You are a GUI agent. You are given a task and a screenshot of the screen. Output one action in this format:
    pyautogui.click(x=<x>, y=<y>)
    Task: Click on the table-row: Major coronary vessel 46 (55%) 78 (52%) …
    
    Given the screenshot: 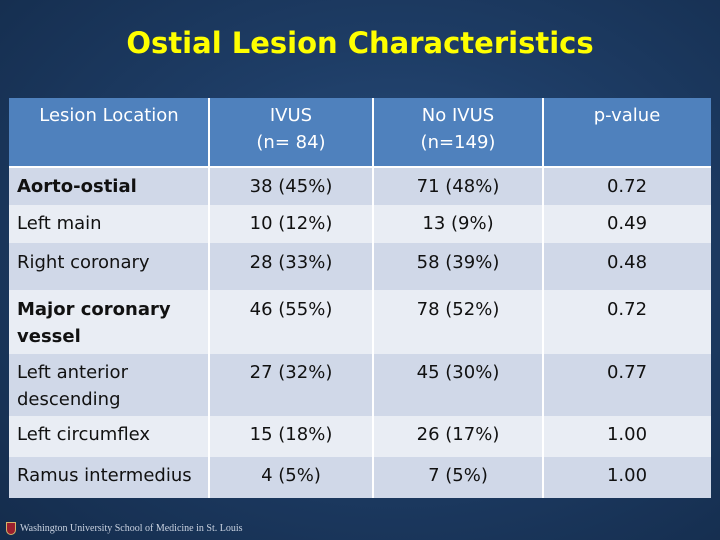 What is the action you would take?
    pyautogui.click(x=360, y=322)
    